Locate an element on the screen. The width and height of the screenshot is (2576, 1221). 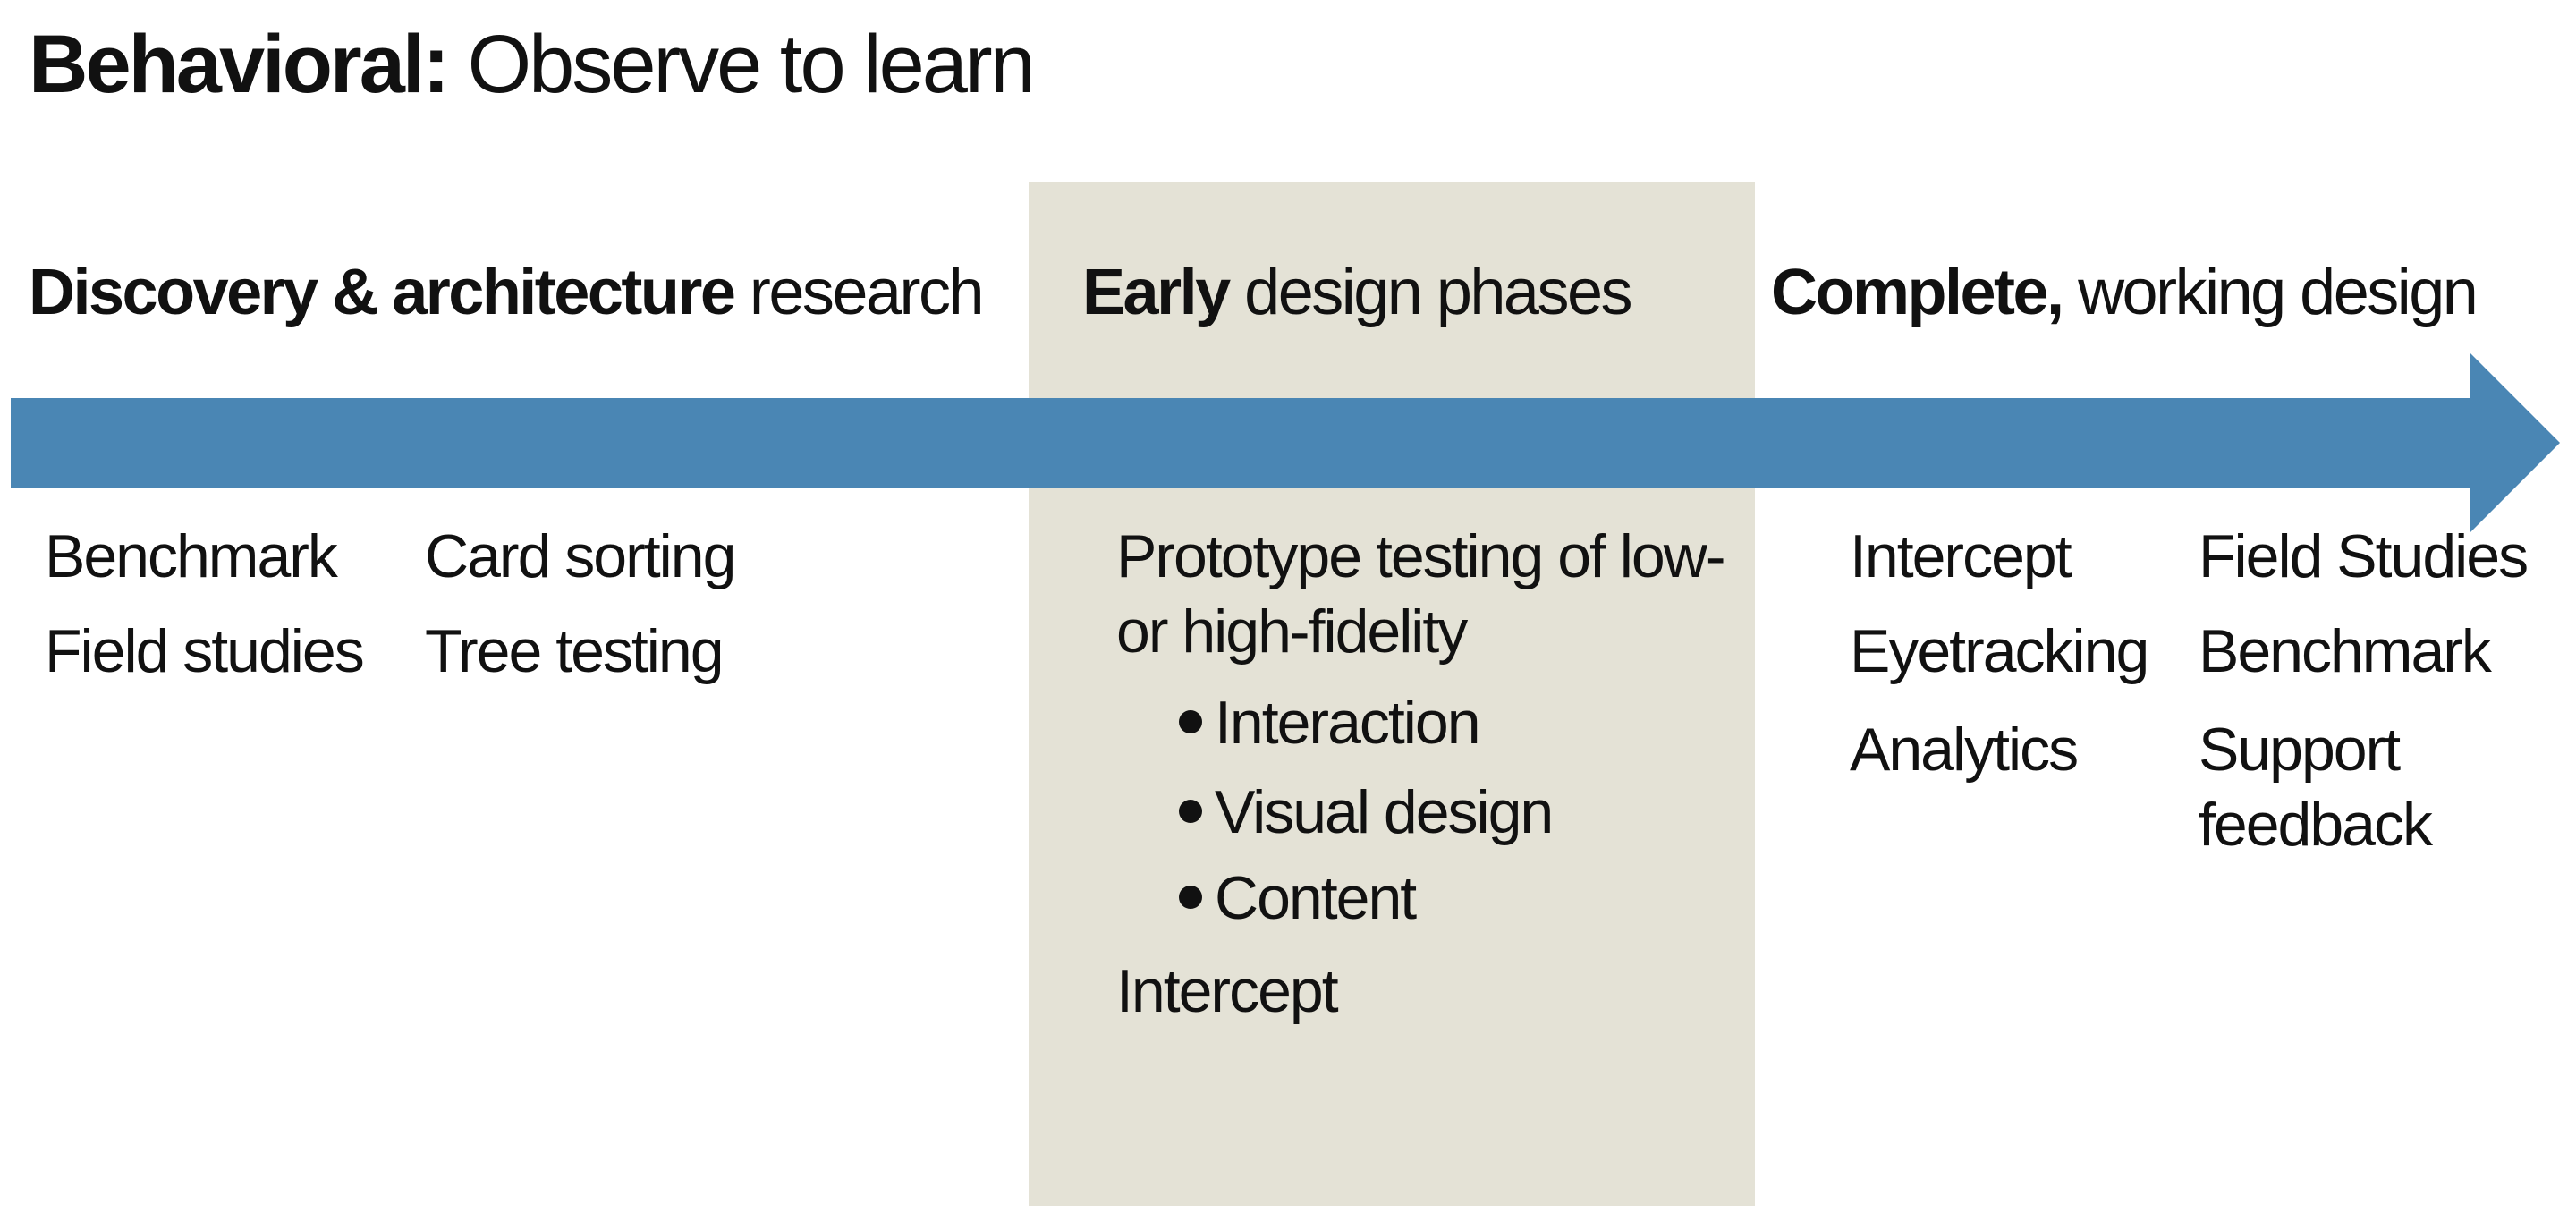
list-item: Field studies is located at coordinates (205, 651).